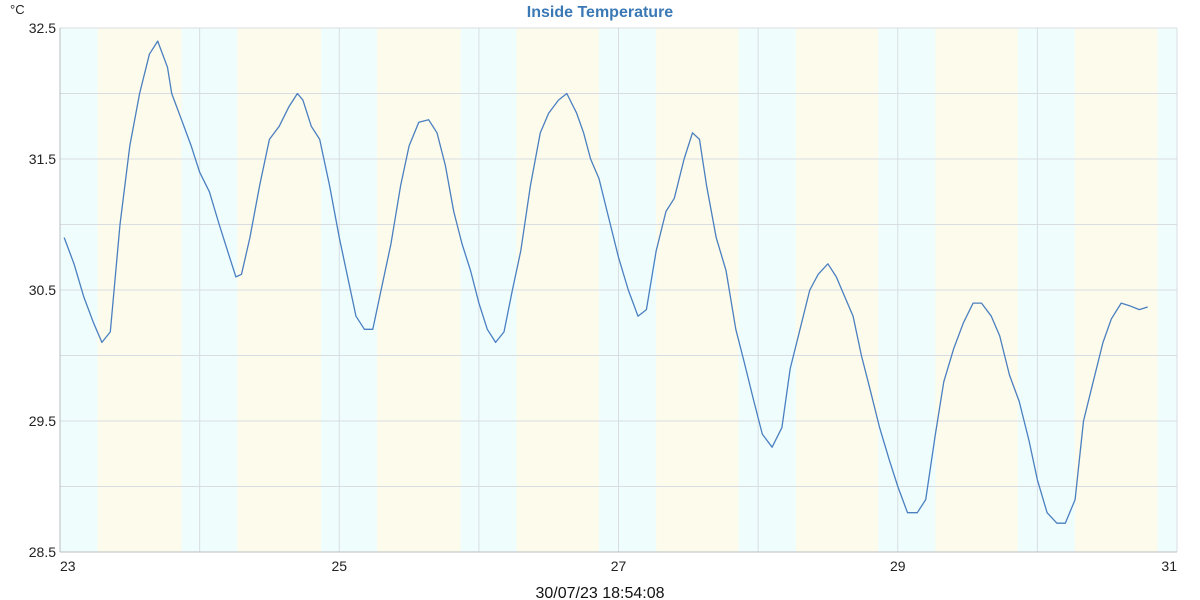 The height and width of the screenshot is (600, 1200). What do you see at coordinates (68, 566) in the screenshot?
I see `x-tick-label: 23` at bounding box center [68, 566].